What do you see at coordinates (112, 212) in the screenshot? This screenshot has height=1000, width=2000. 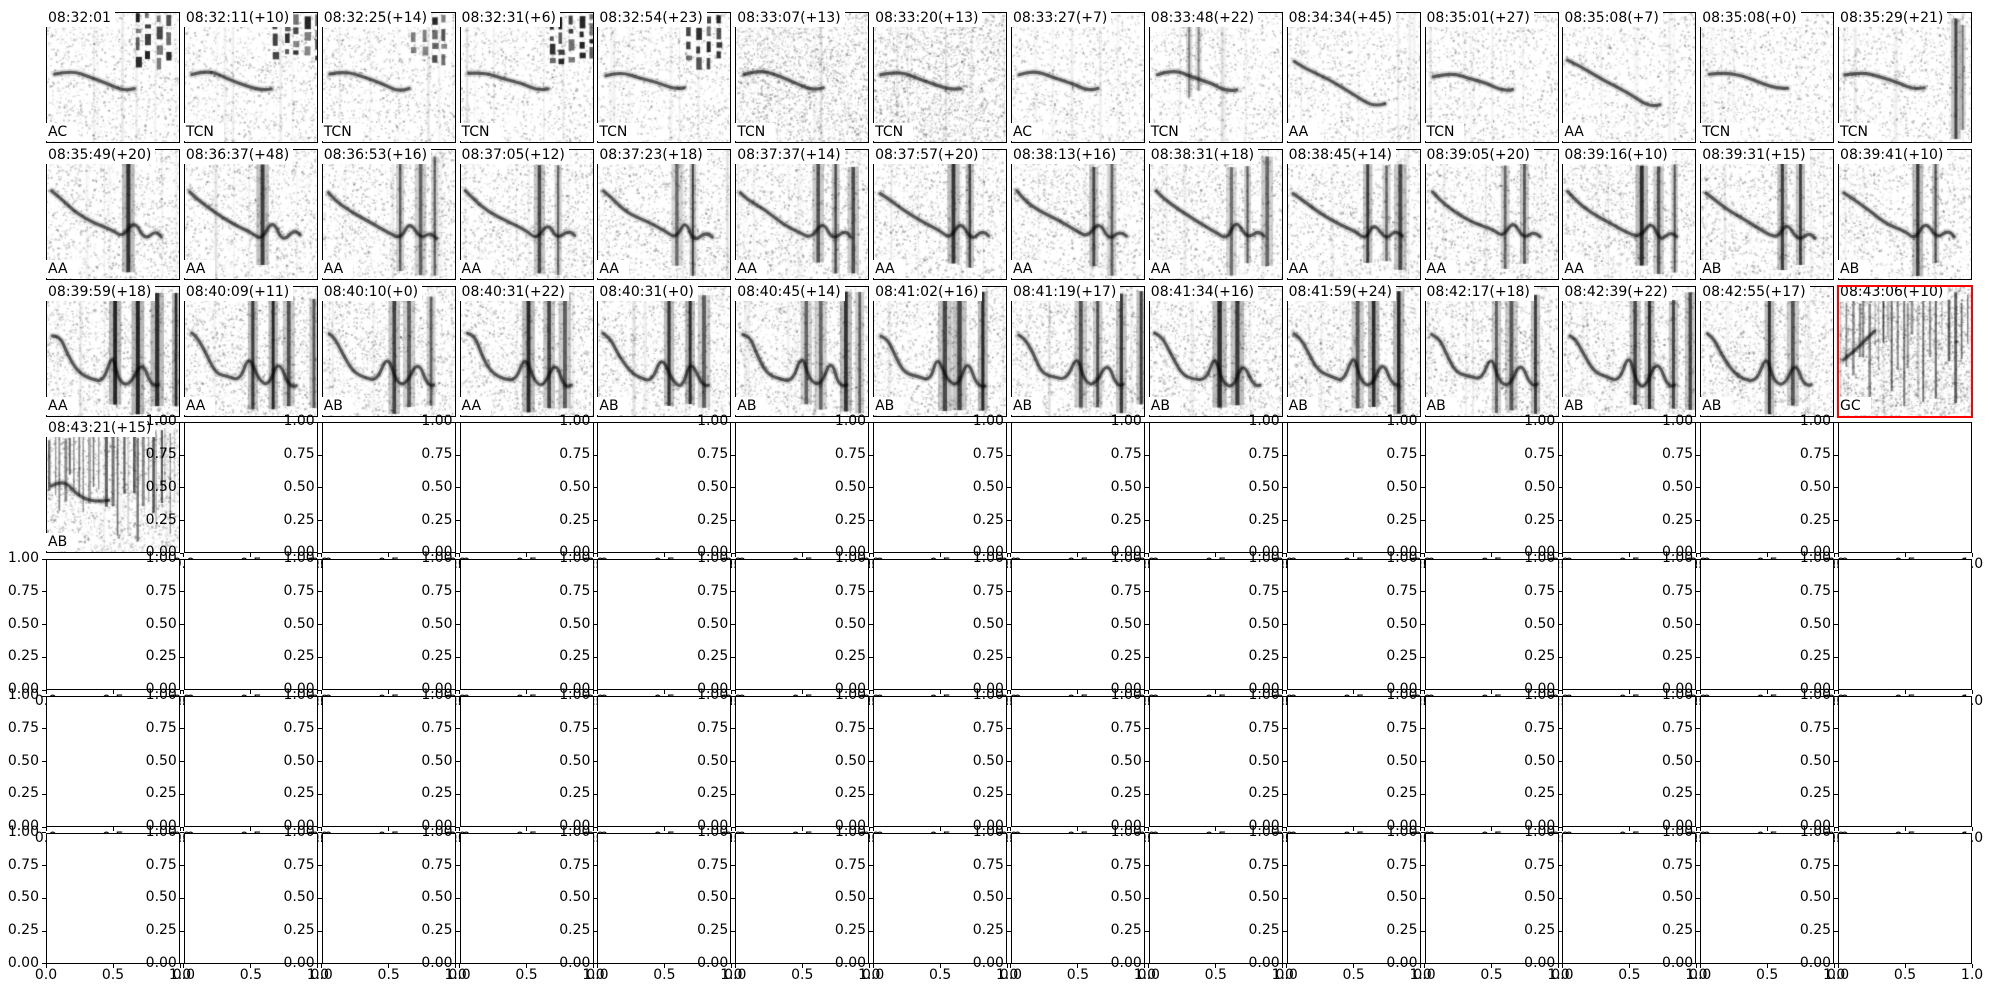 I see `spectrogram-panel: 08:35:49(+20) AA` at bounding box center [112, 212].